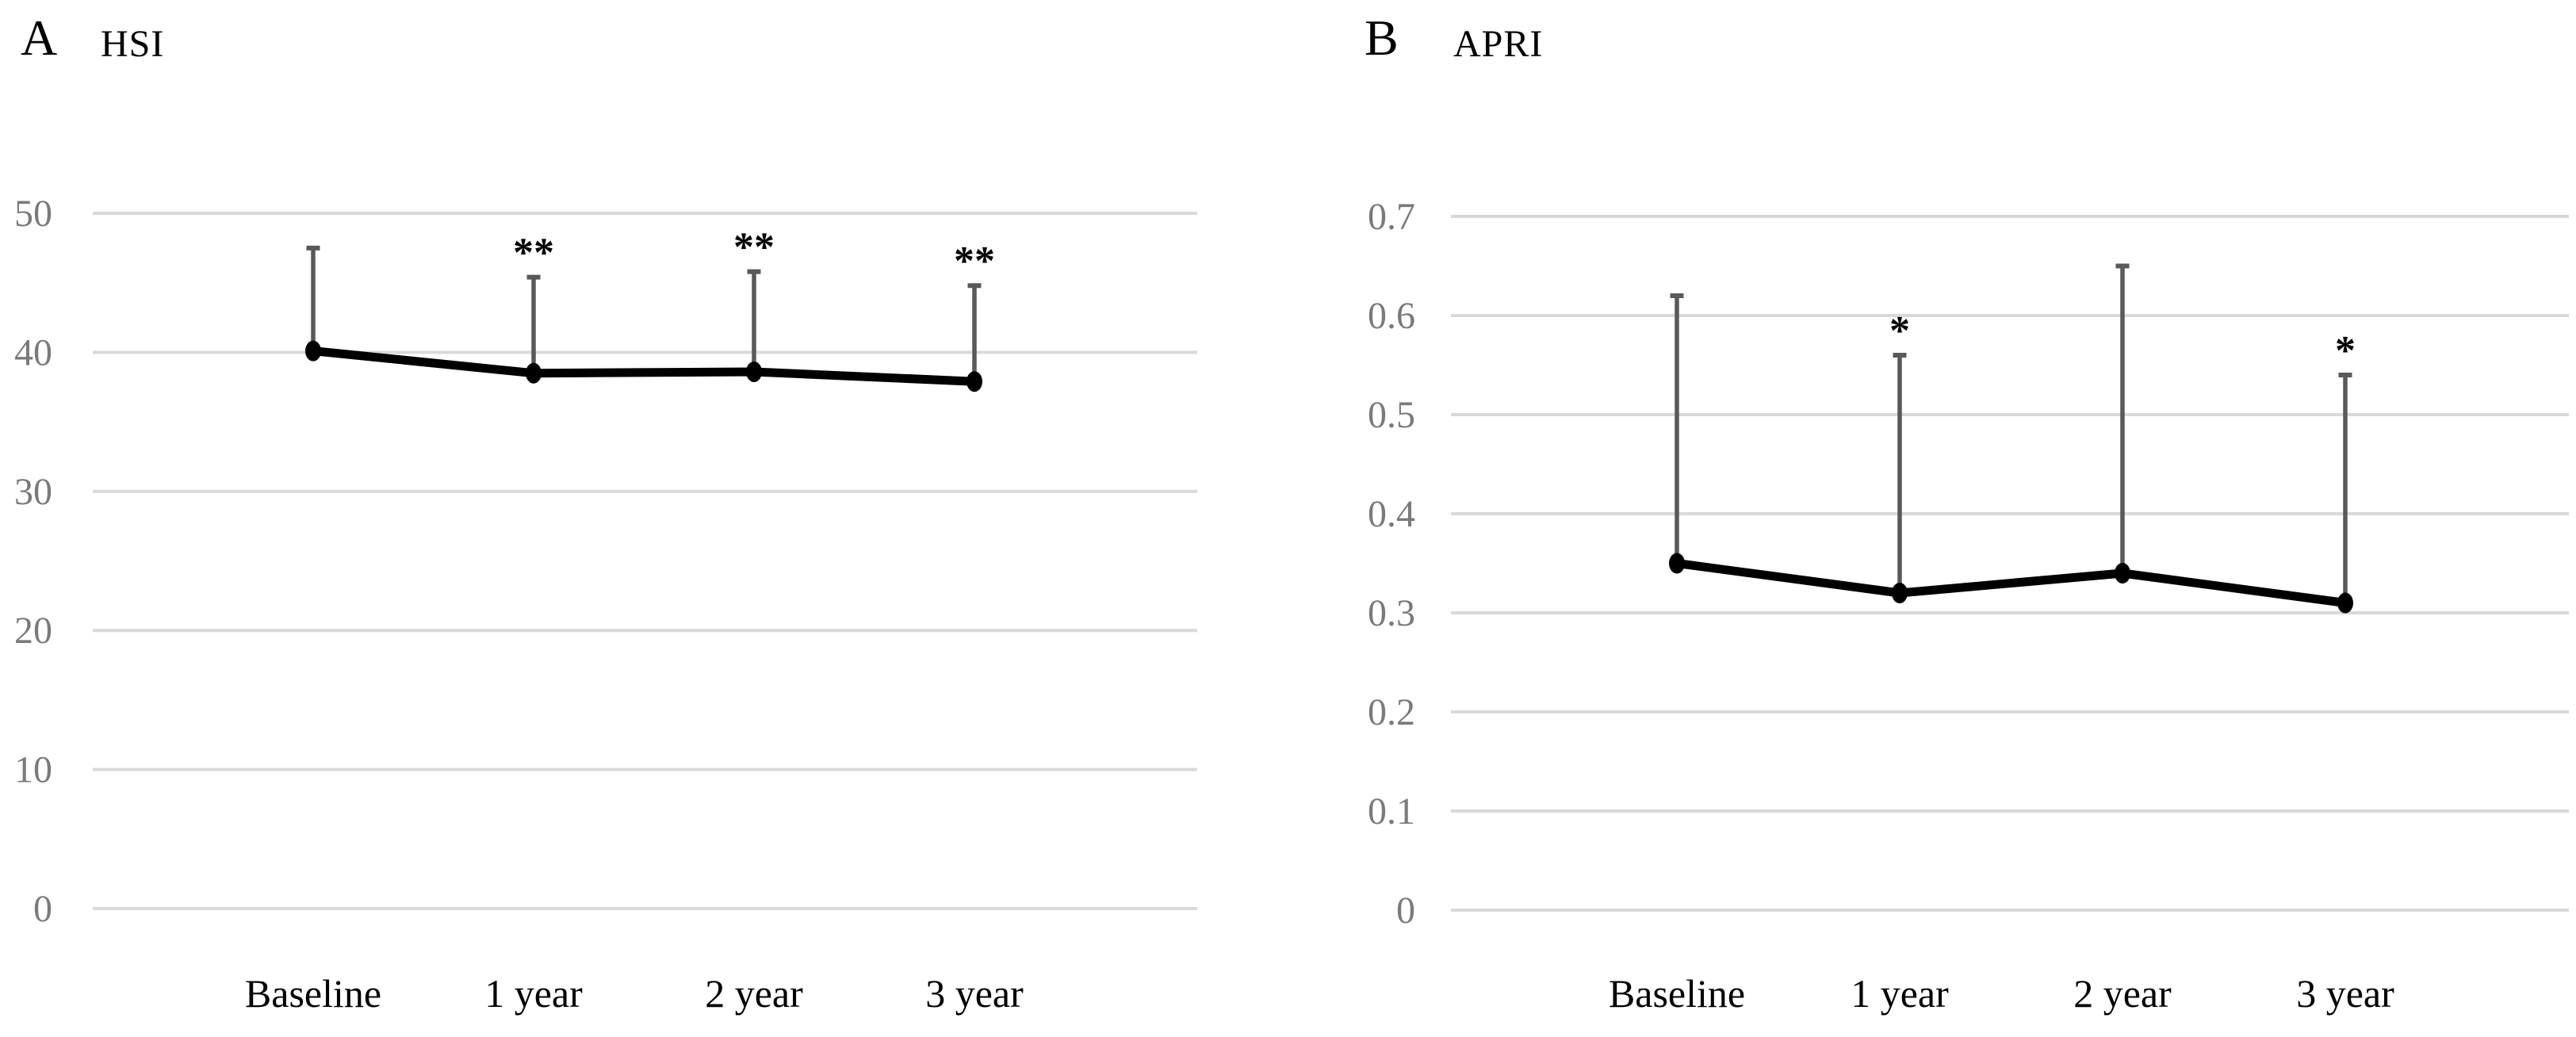  What do you see at coordinates (2011, 583) in the screenshot?
I see `b-series-line` at bounding box center [2011, 583].